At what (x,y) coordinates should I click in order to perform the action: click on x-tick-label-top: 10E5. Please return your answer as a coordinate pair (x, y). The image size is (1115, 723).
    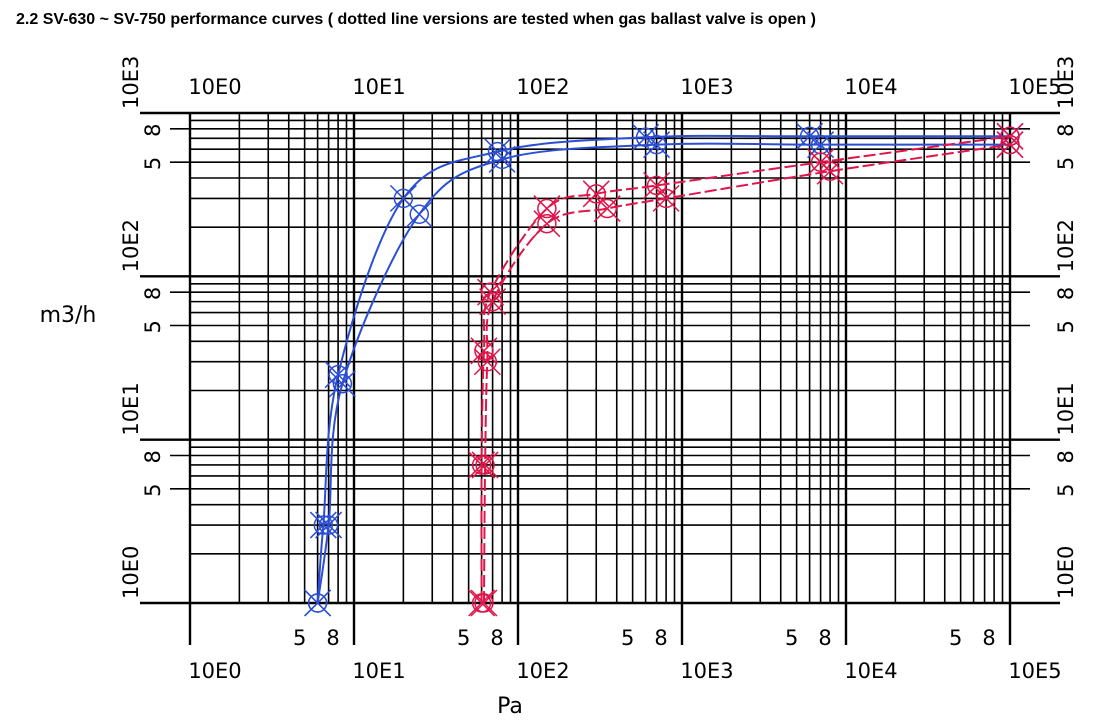
    Looking at the image, I should click on (1034, 87).